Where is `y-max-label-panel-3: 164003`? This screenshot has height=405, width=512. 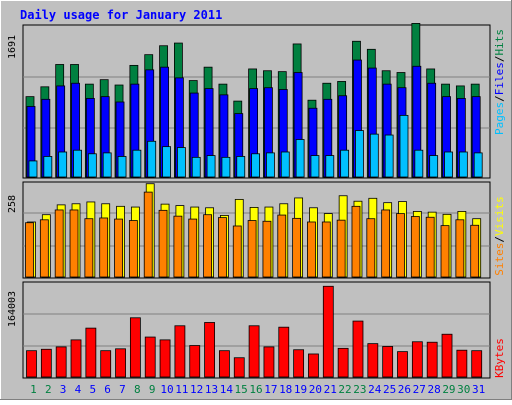 y-max-label-panel-3: 164003 is located at coordinates (12, 309).